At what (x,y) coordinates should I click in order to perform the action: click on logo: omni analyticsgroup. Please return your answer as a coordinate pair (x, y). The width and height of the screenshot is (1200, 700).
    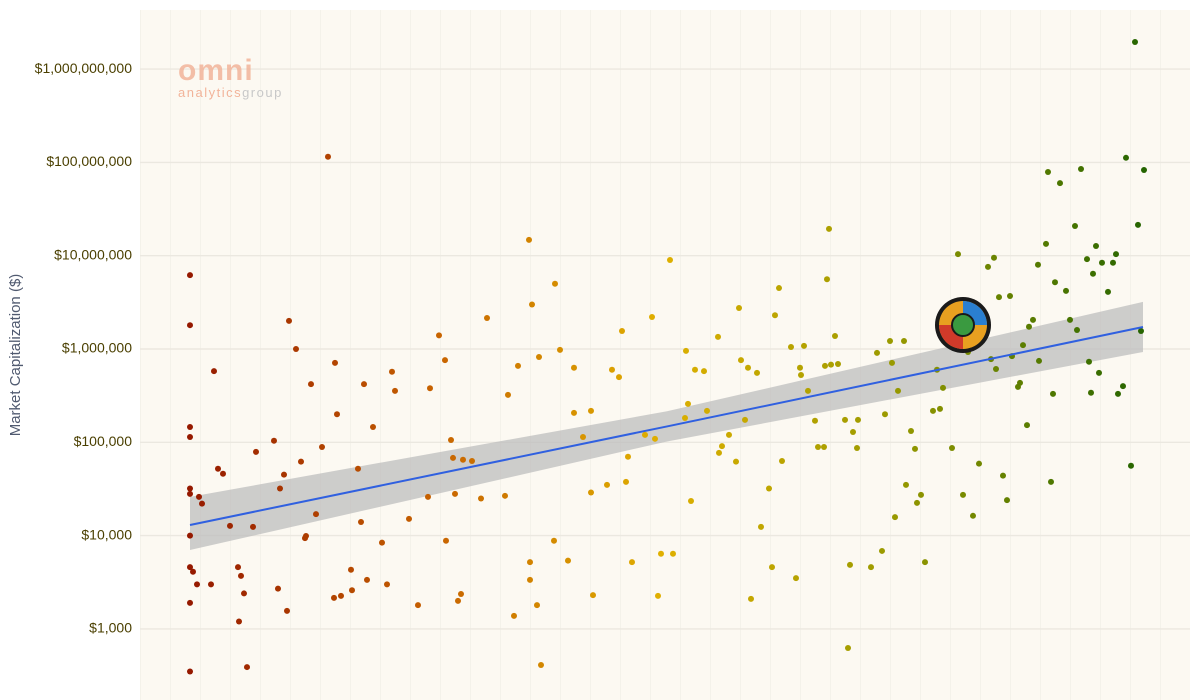
    Looking at the image, I should click on (230, 77).